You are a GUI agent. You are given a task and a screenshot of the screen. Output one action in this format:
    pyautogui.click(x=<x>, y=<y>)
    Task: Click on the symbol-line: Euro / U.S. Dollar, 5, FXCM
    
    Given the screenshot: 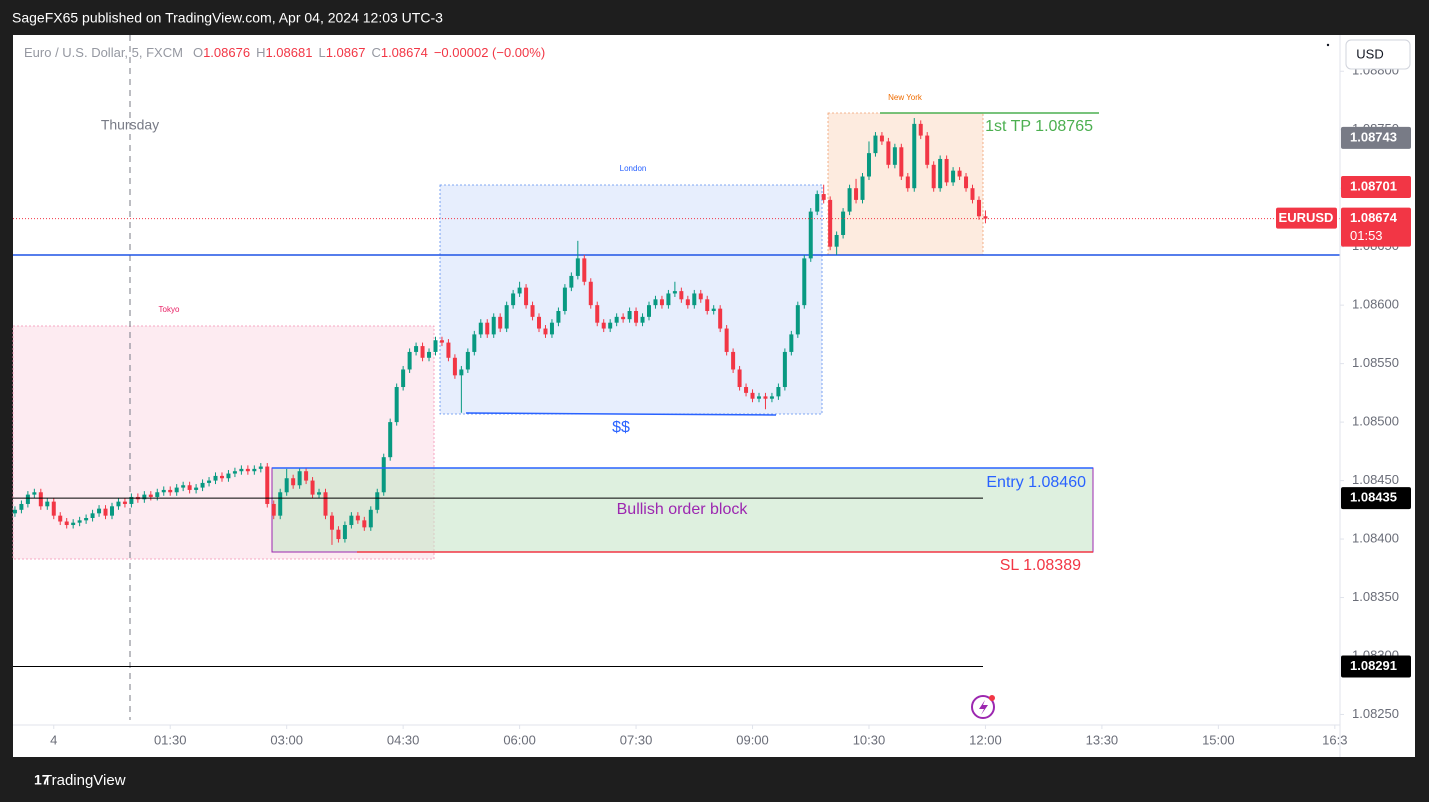 What is the action you would take?
    pyautogui.click(x=103, y=52)
    